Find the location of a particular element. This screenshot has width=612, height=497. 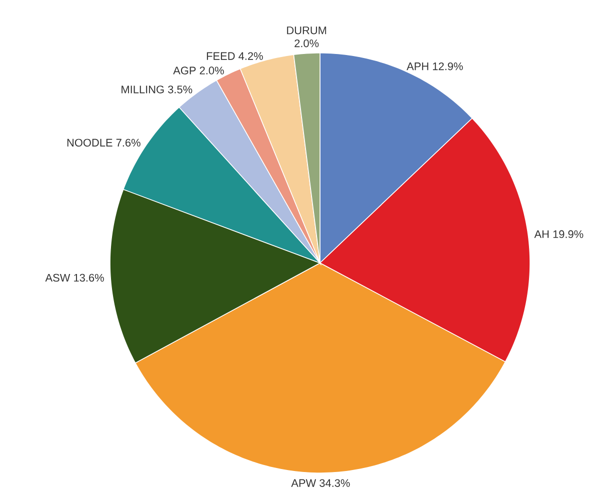

slice-label: APW is located at coordinates (303, 483).